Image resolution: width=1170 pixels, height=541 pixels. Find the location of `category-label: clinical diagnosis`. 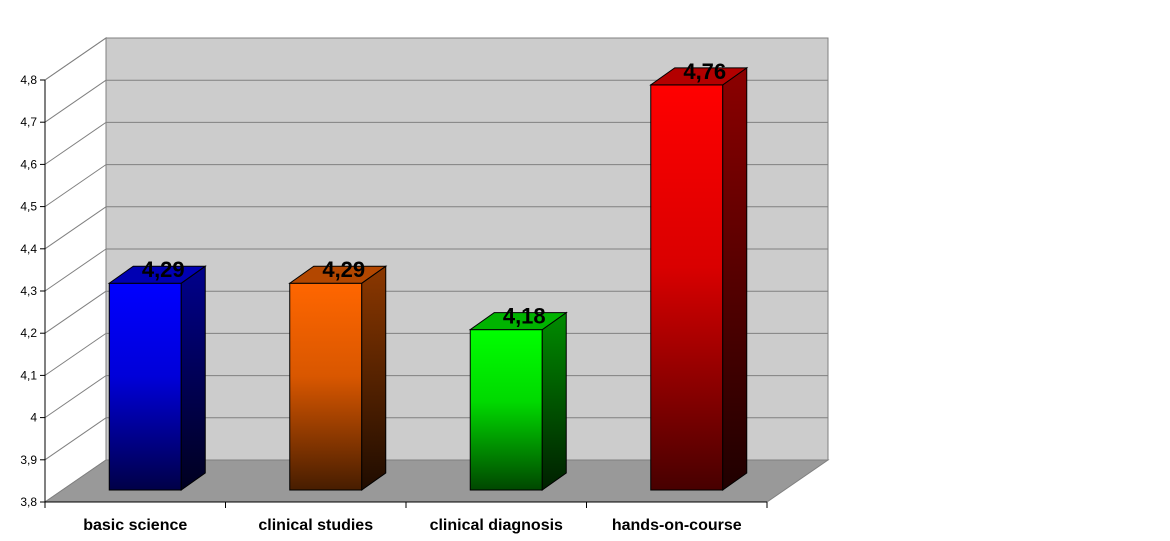

category-label: clinical diagnosis is located at coordinates (496, 525).